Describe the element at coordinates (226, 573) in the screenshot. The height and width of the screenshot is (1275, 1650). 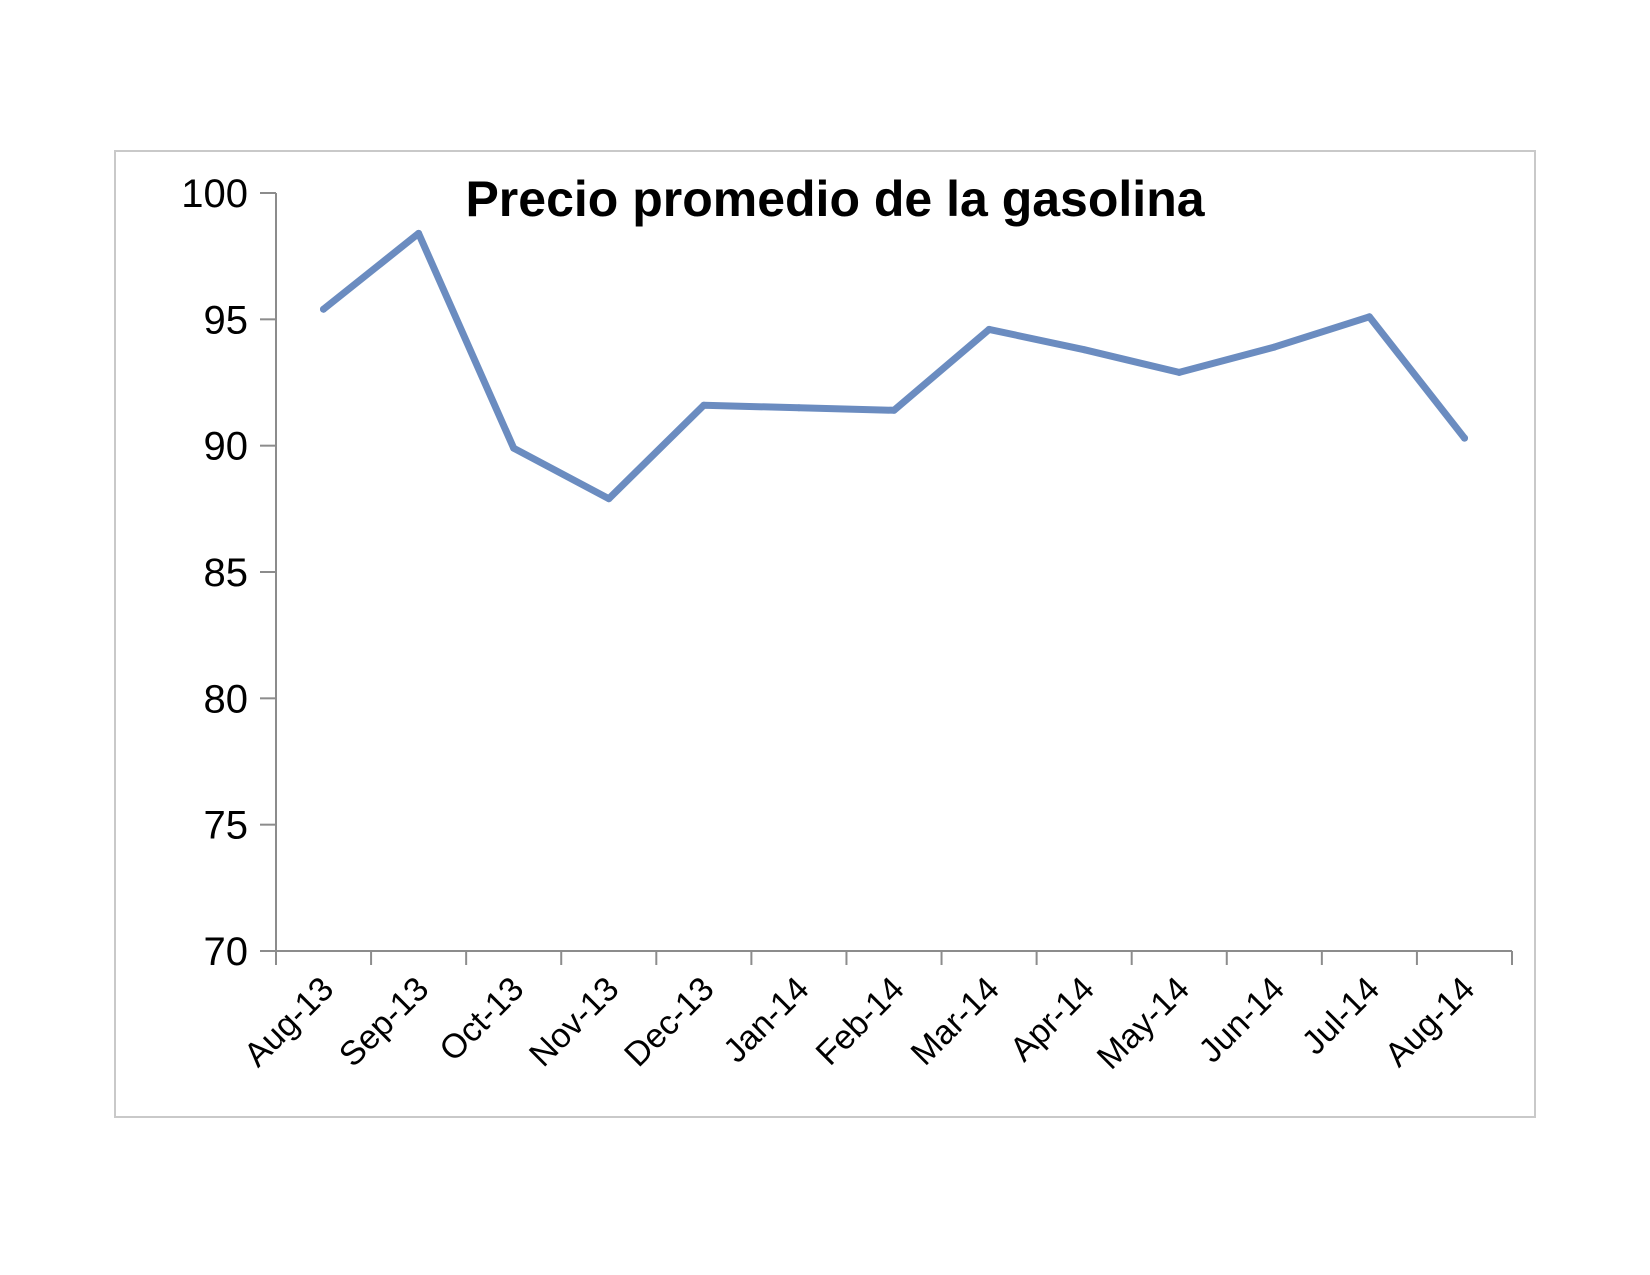
I see `y-tick-label: 85` at that location.